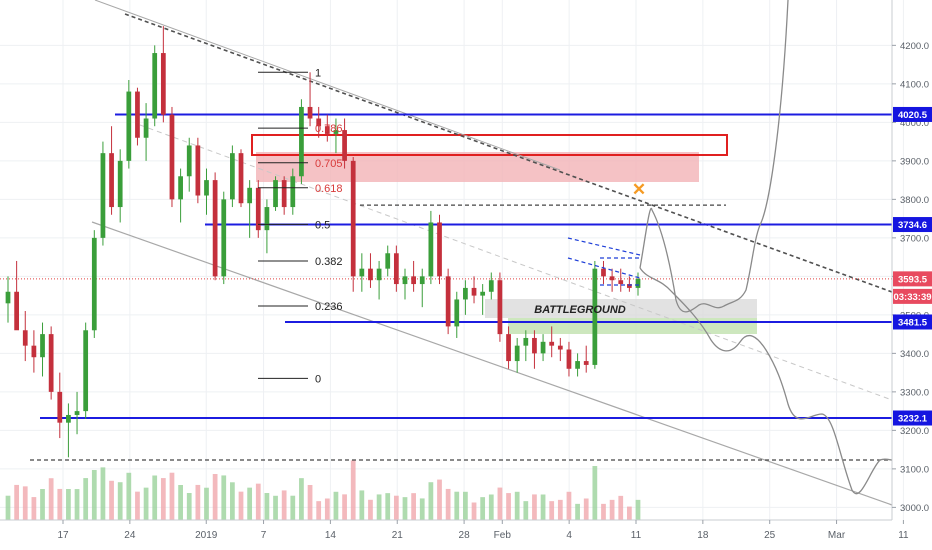 This screenshot has width=932, height=550. Describe the element at coordinates (914, 508) in the screenshot. I see `price-tick-label-12: 3000.0` at that location.